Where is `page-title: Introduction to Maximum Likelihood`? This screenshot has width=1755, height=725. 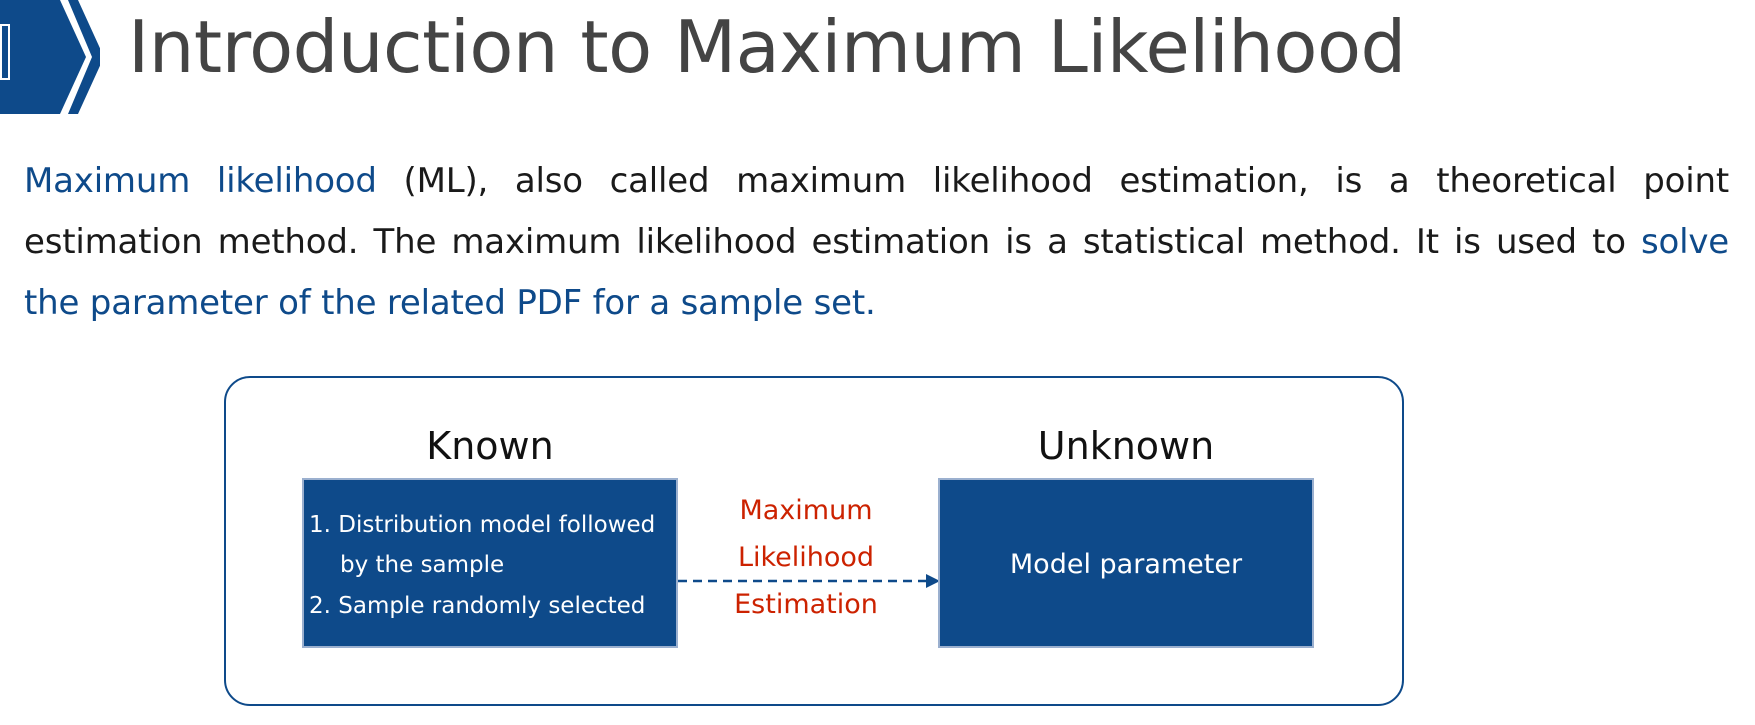
page-title: Introduction to Maximum Likelihood is located at coordinates (767, 47).